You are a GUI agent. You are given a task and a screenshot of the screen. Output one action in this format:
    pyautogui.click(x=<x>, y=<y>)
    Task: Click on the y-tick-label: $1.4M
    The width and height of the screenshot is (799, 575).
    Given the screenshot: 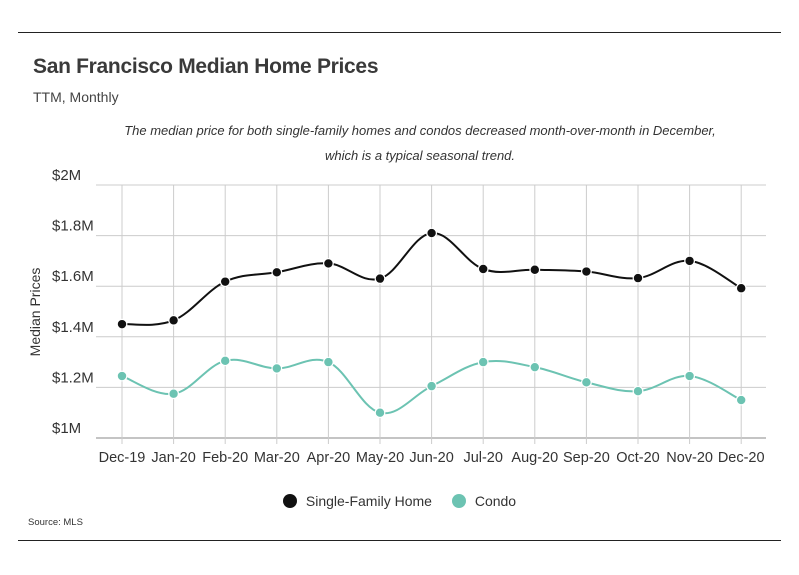 What is the action you would take?
    pyautogui.click(x=73, y=327)
    